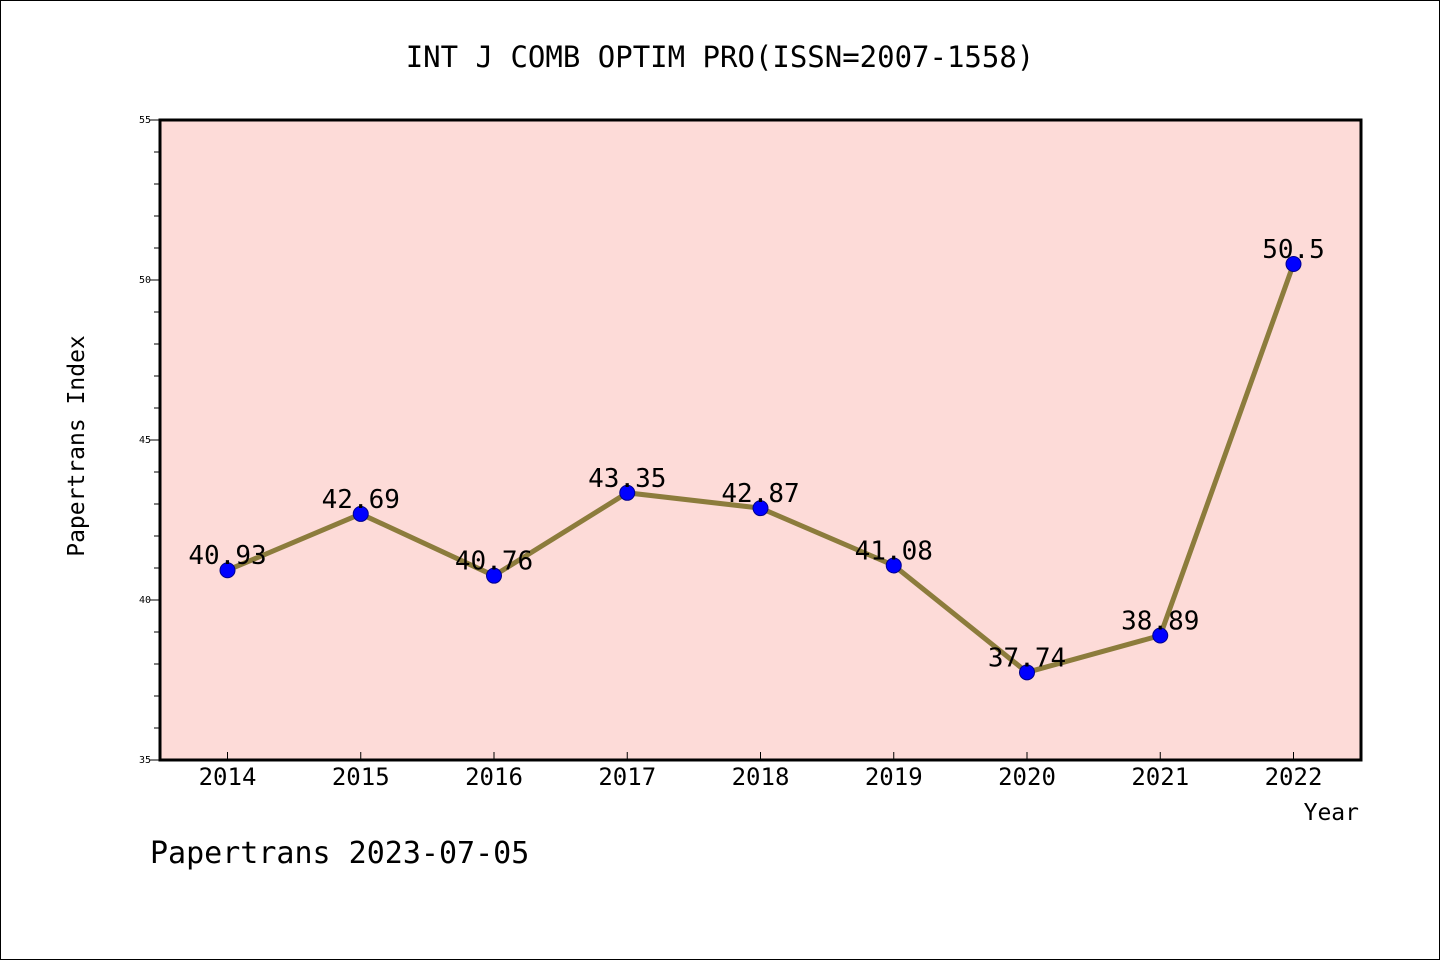  What do you see at coordinates (145, 760) in the screenshot?
I see `y-tick-label: 35` at bounding box center [145, 760].